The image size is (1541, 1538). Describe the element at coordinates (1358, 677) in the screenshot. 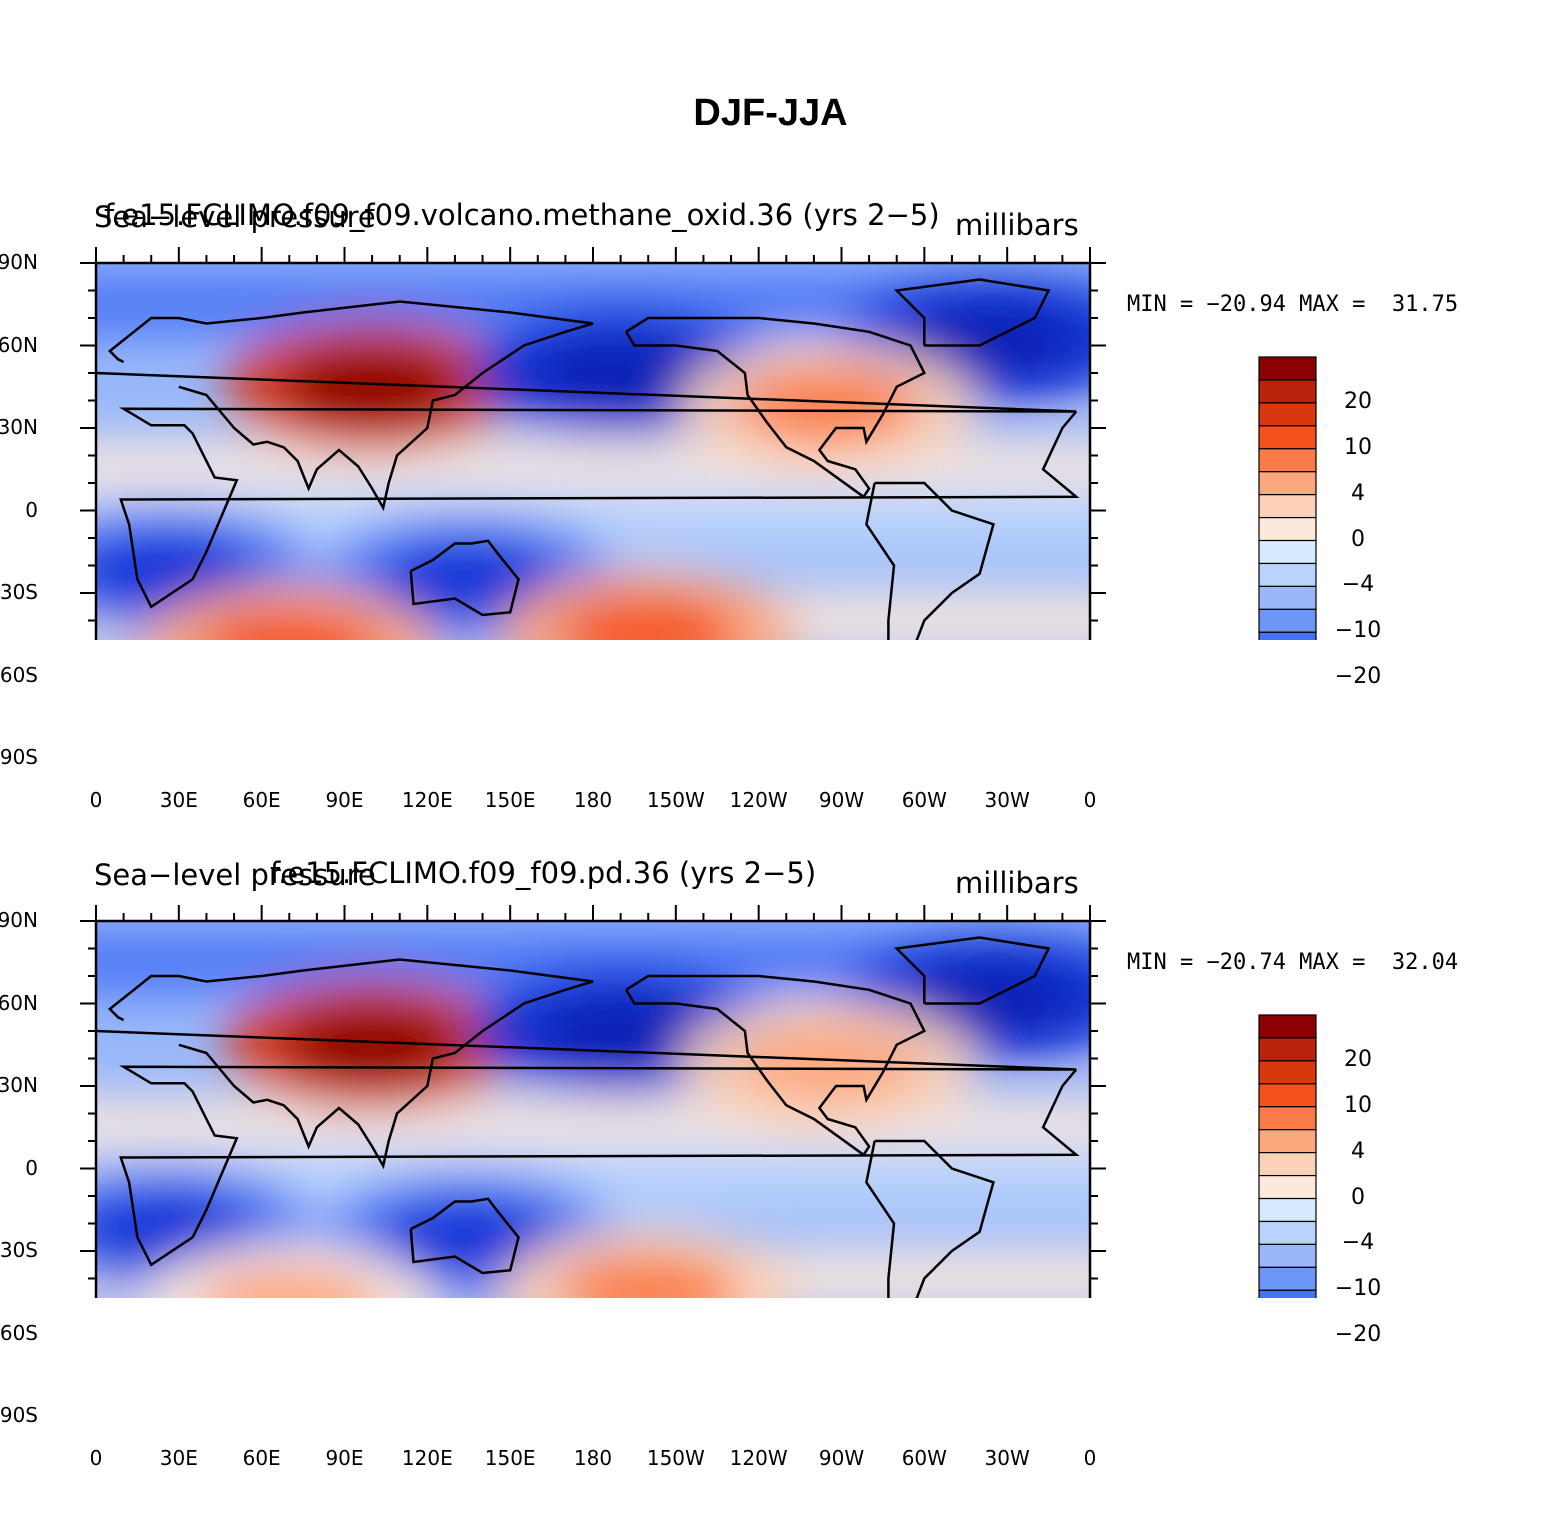

I see `colorbar-label: −20` at that location.